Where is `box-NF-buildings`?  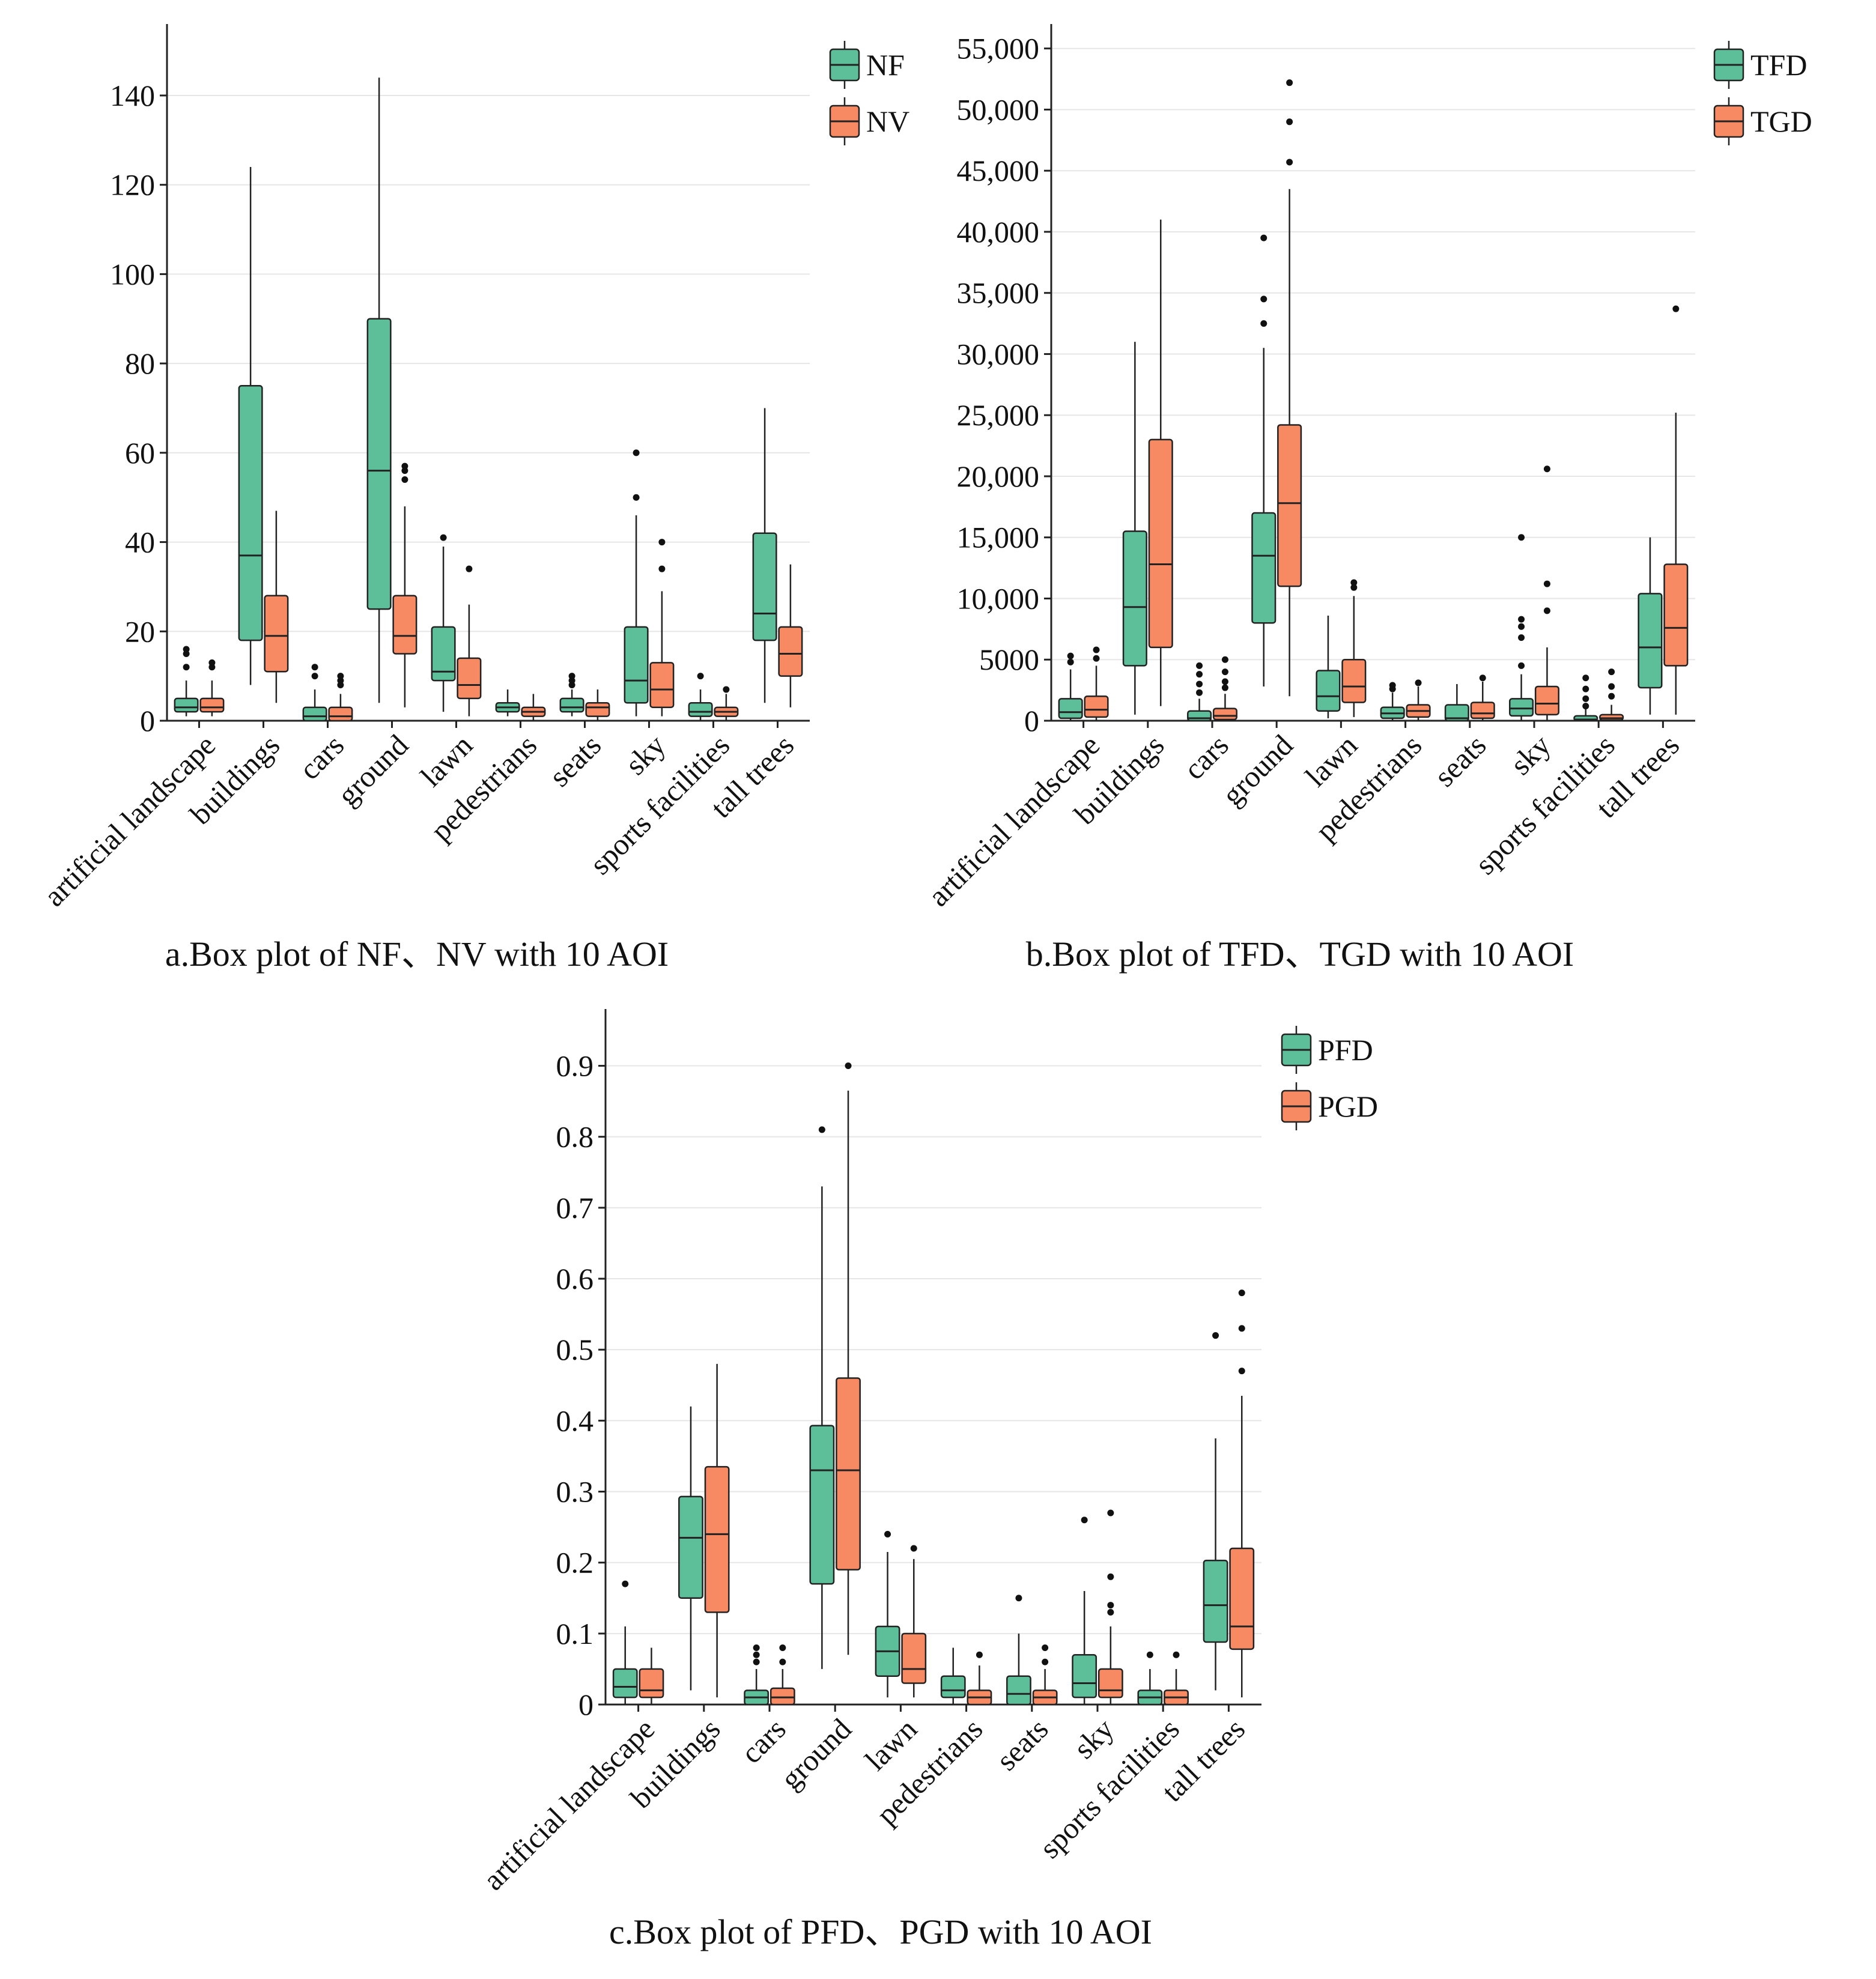 box-NF-buildings is located at coordinates (250, 425).